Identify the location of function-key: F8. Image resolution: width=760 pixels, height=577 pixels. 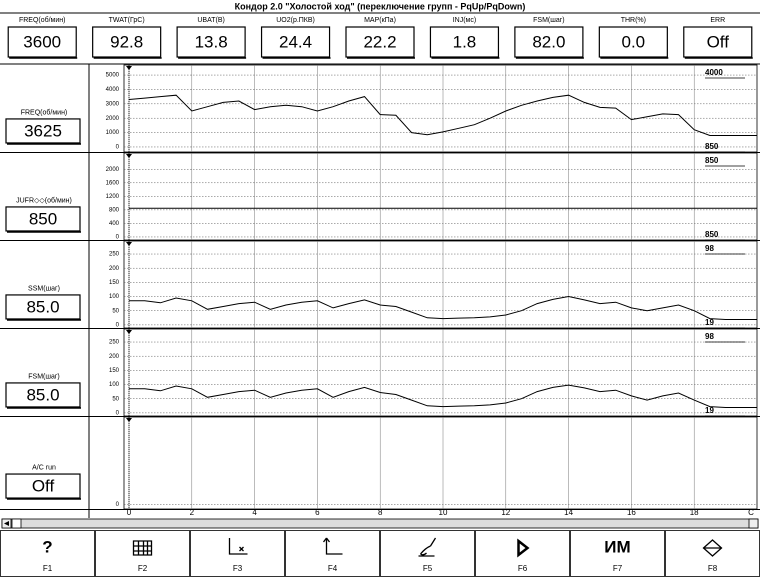
(712, 553).